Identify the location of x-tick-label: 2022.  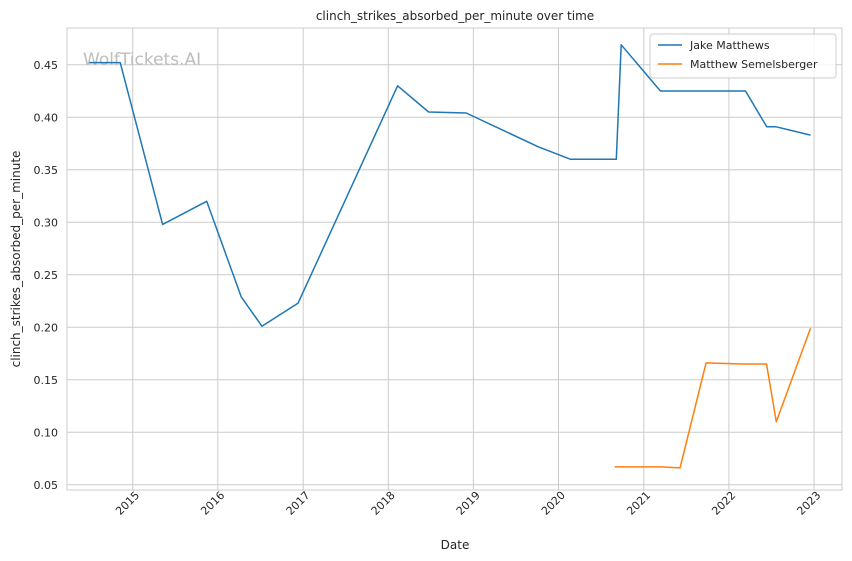
(723, 503).